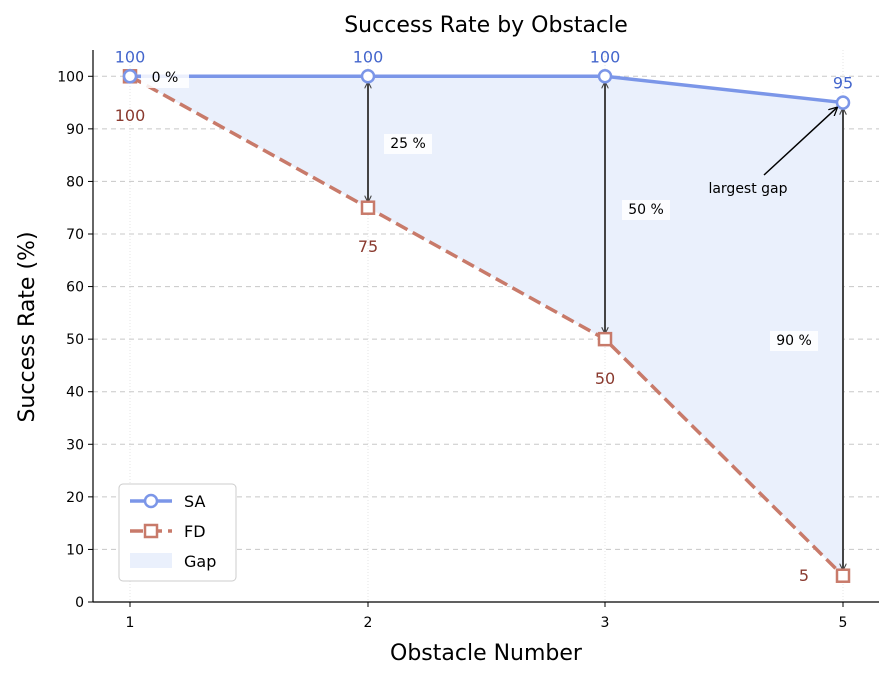 The image size is (893, 679). Describe the element at coordinates (75, 235) in the screenshot. I see `y-tick-label: 70` at that location.